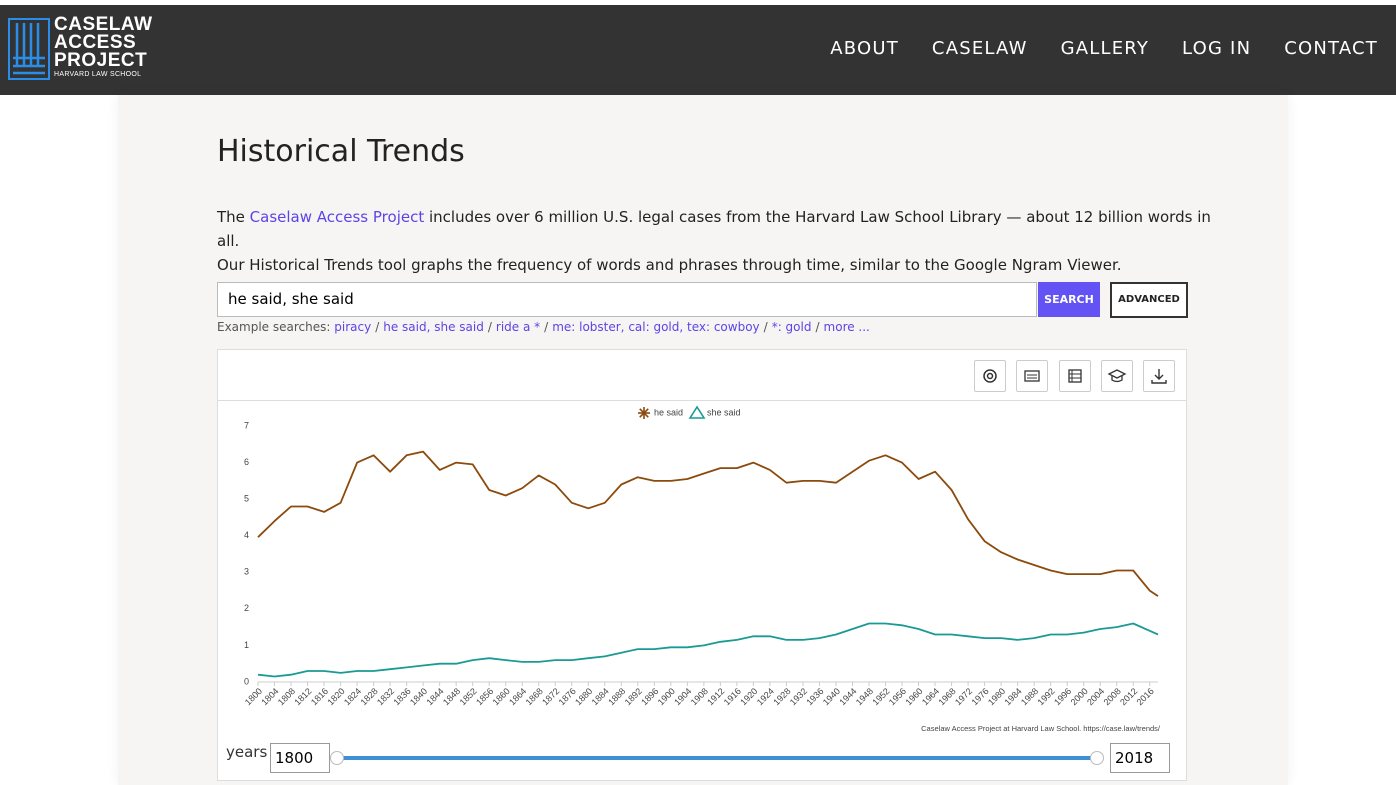  What do you see at coordinates (656, 327) in the screenshot?
I see `example-link: me: lobster, cal: gold, tex: cowboy` at bounding box center [656, 327].